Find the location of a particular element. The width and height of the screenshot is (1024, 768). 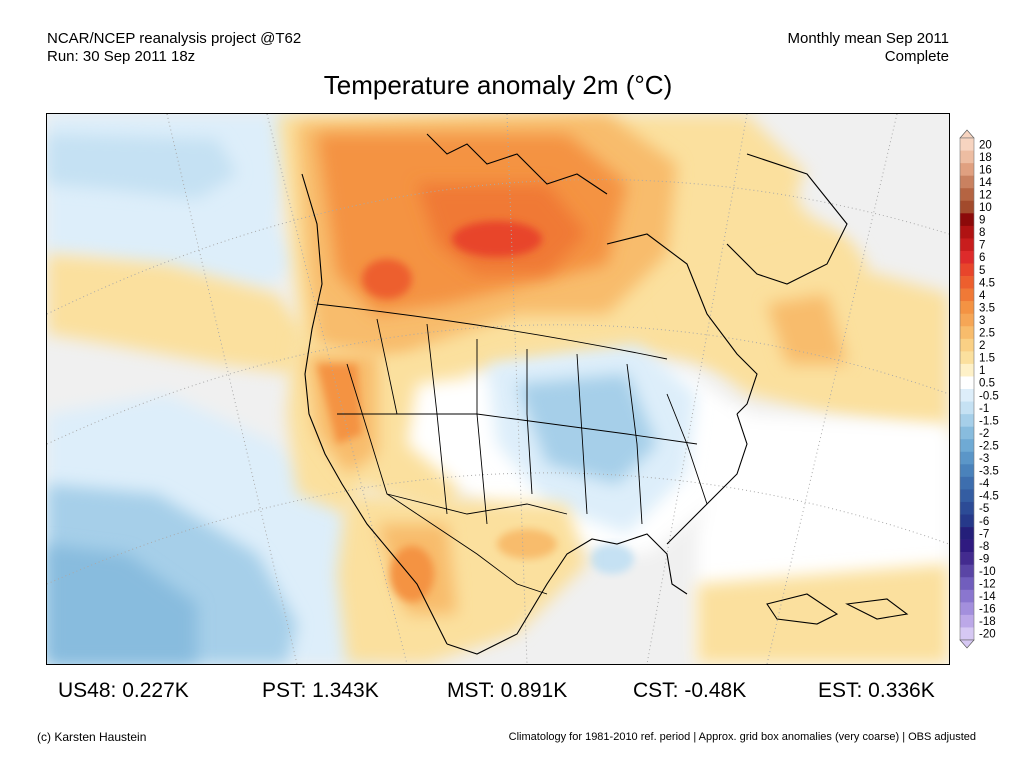

north-atlantic-neutral is located at coordinates (873, 194).